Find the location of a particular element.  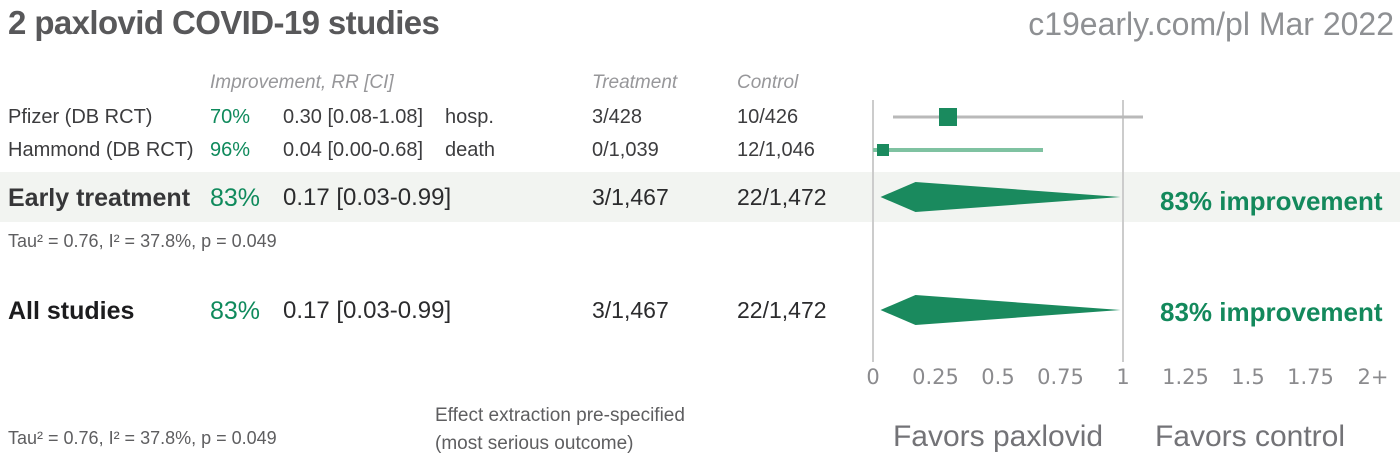

study-label: Pfizer (DB RCT) is located at coordinates (80, 117).